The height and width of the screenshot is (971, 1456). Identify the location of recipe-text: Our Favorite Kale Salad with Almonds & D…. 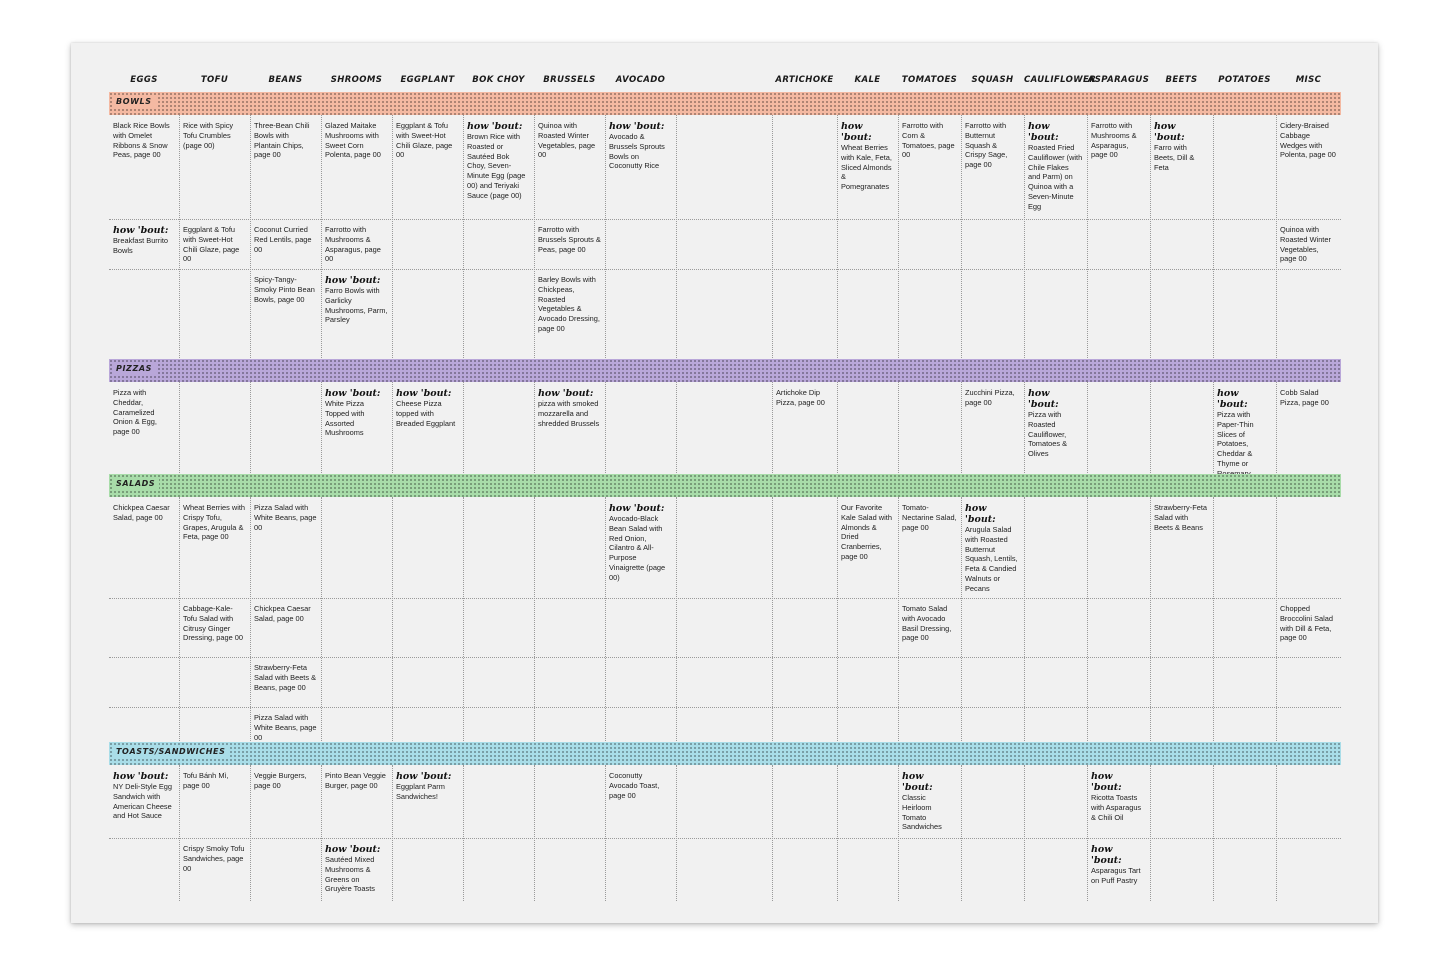
(866, 532).